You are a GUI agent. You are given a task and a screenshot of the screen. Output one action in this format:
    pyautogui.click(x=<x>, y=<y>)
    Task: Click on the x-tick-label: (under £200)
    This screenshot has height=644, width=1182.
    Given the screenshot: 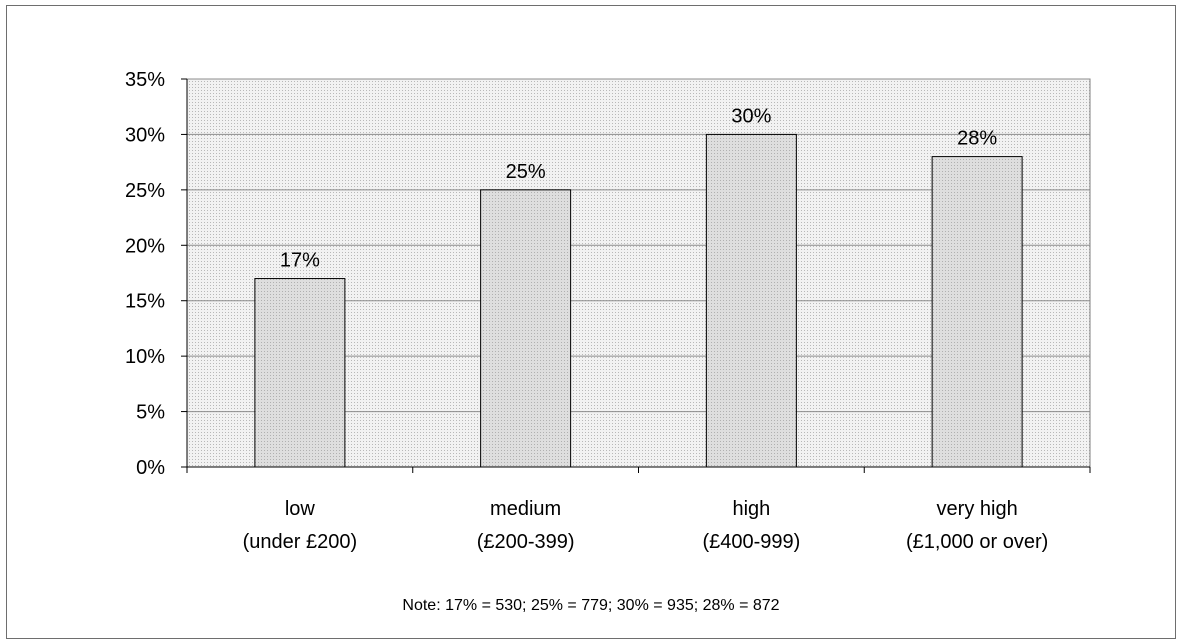 What is the action you would take?
    pyautogui.click(x=300, y=542)
    